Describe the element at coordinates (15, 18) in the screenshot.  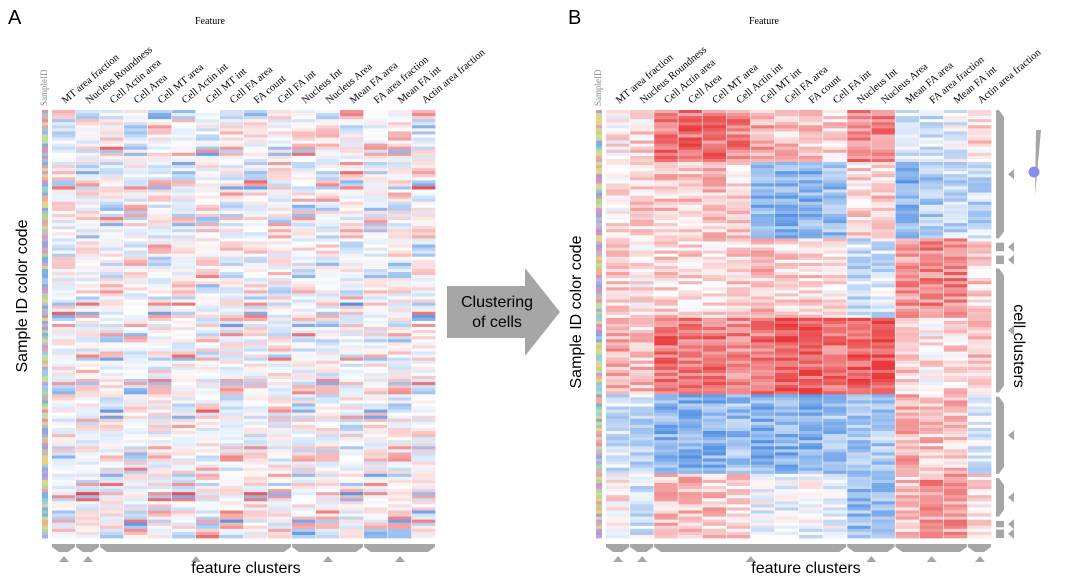
I see `panel-a-letter: A` at that location.